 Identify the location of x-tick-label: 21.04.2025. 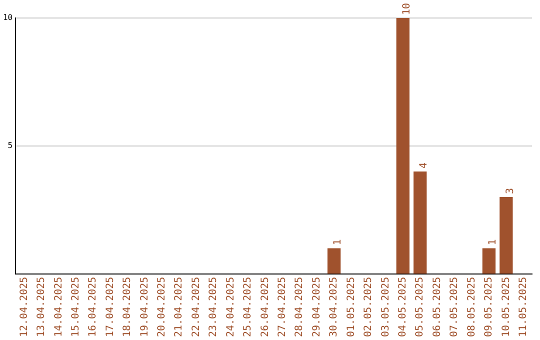
(179, 307).